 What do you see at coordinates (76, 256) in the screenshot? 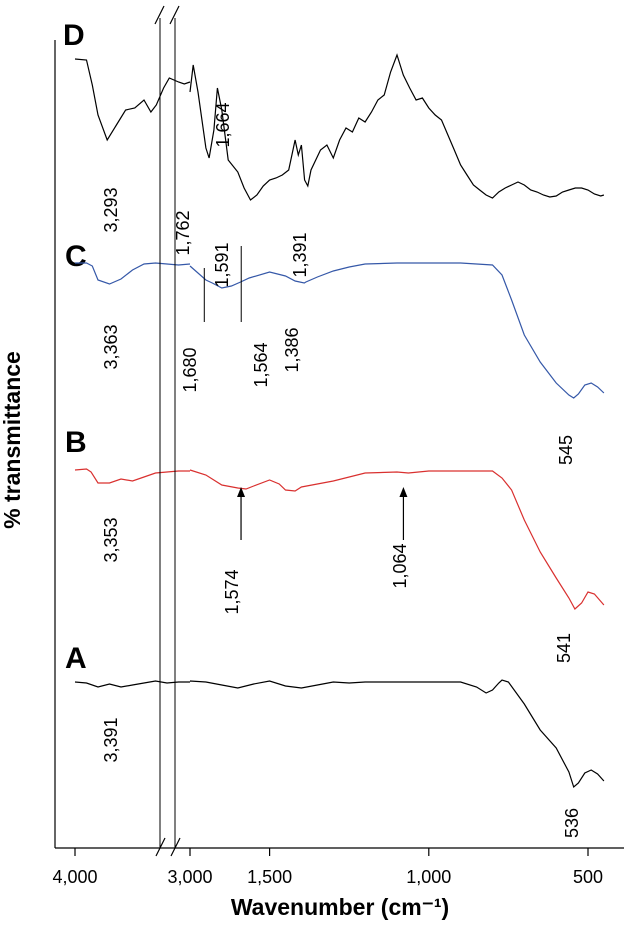
I see `panel-label-c: C` at bounding box center [76, 256].